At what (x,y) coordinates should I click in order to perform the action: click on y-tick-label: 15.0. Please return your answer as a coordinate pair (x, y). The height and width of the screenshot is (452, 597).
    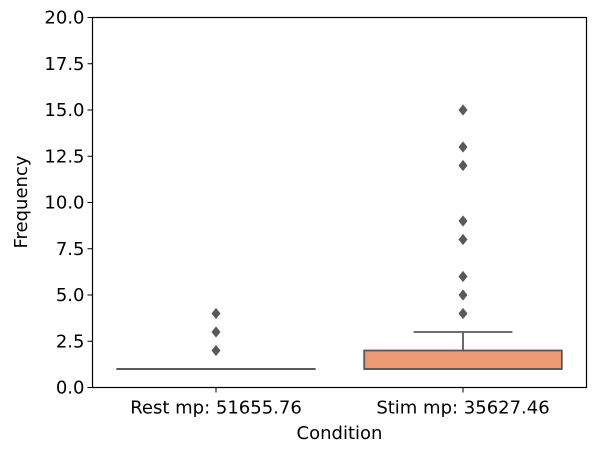
    Looking at the image, I should click on (64, 110).